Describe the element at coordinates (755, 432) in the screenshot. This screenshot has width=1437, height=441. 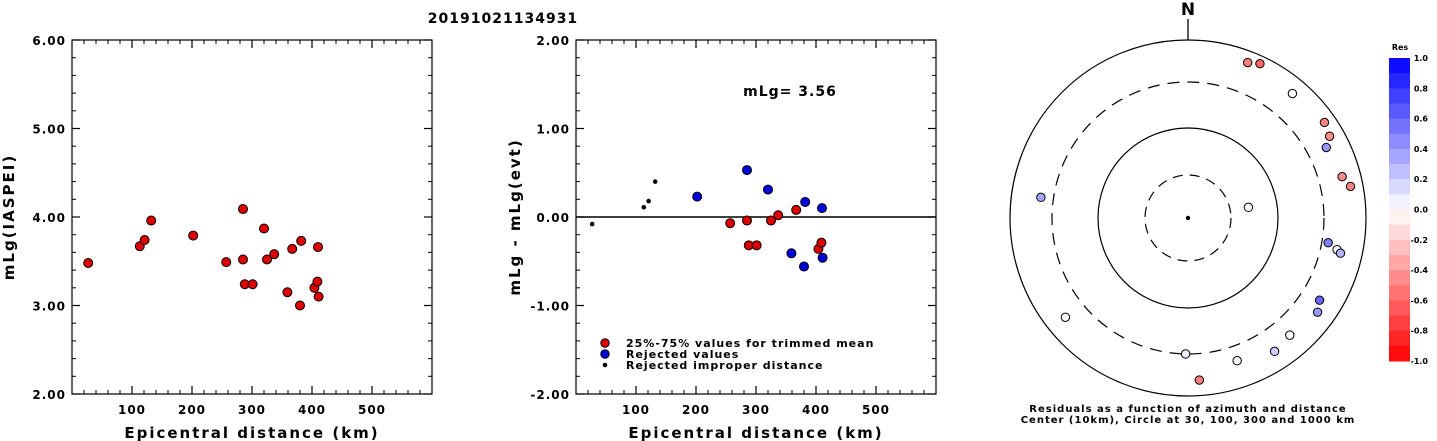
I see `p2-x-axis-label: Epicentral distance (km)` at that location.